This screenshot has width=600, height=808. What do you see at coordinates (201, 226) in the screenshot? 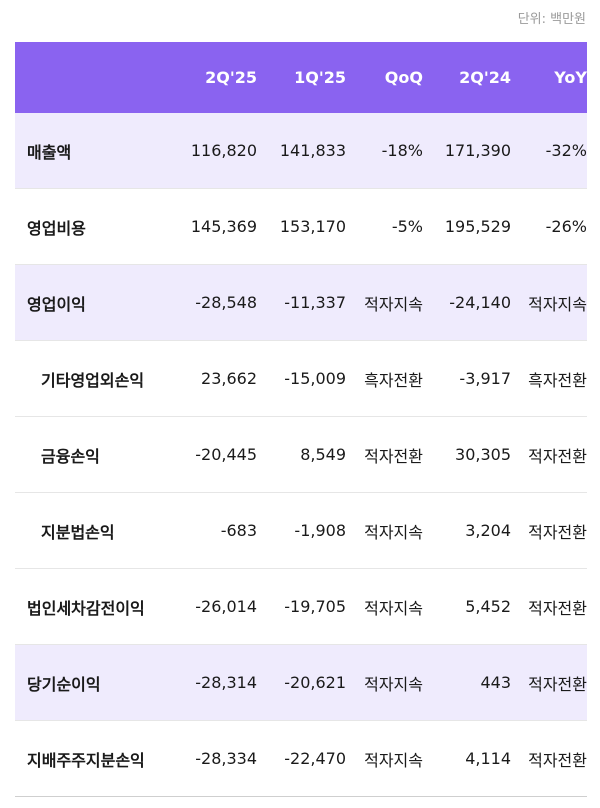
I see `cell-2q25: 145,369` at bounding box center [201, 226].